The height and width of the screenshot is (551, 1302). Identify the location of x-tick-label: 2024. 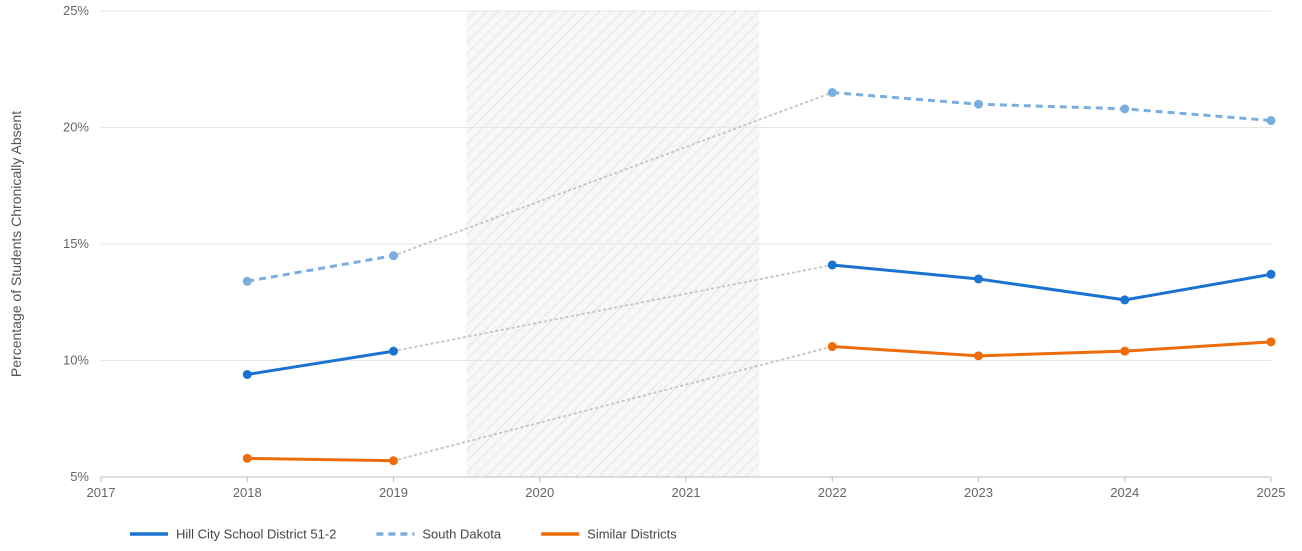
(1124, 492).